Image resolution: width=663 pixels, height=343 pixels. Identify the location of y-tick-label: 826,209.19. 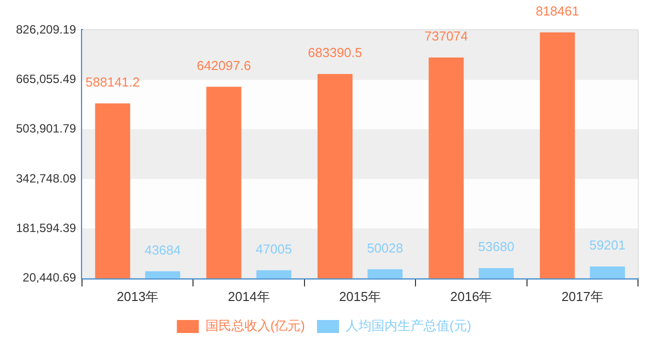
(46, 29).